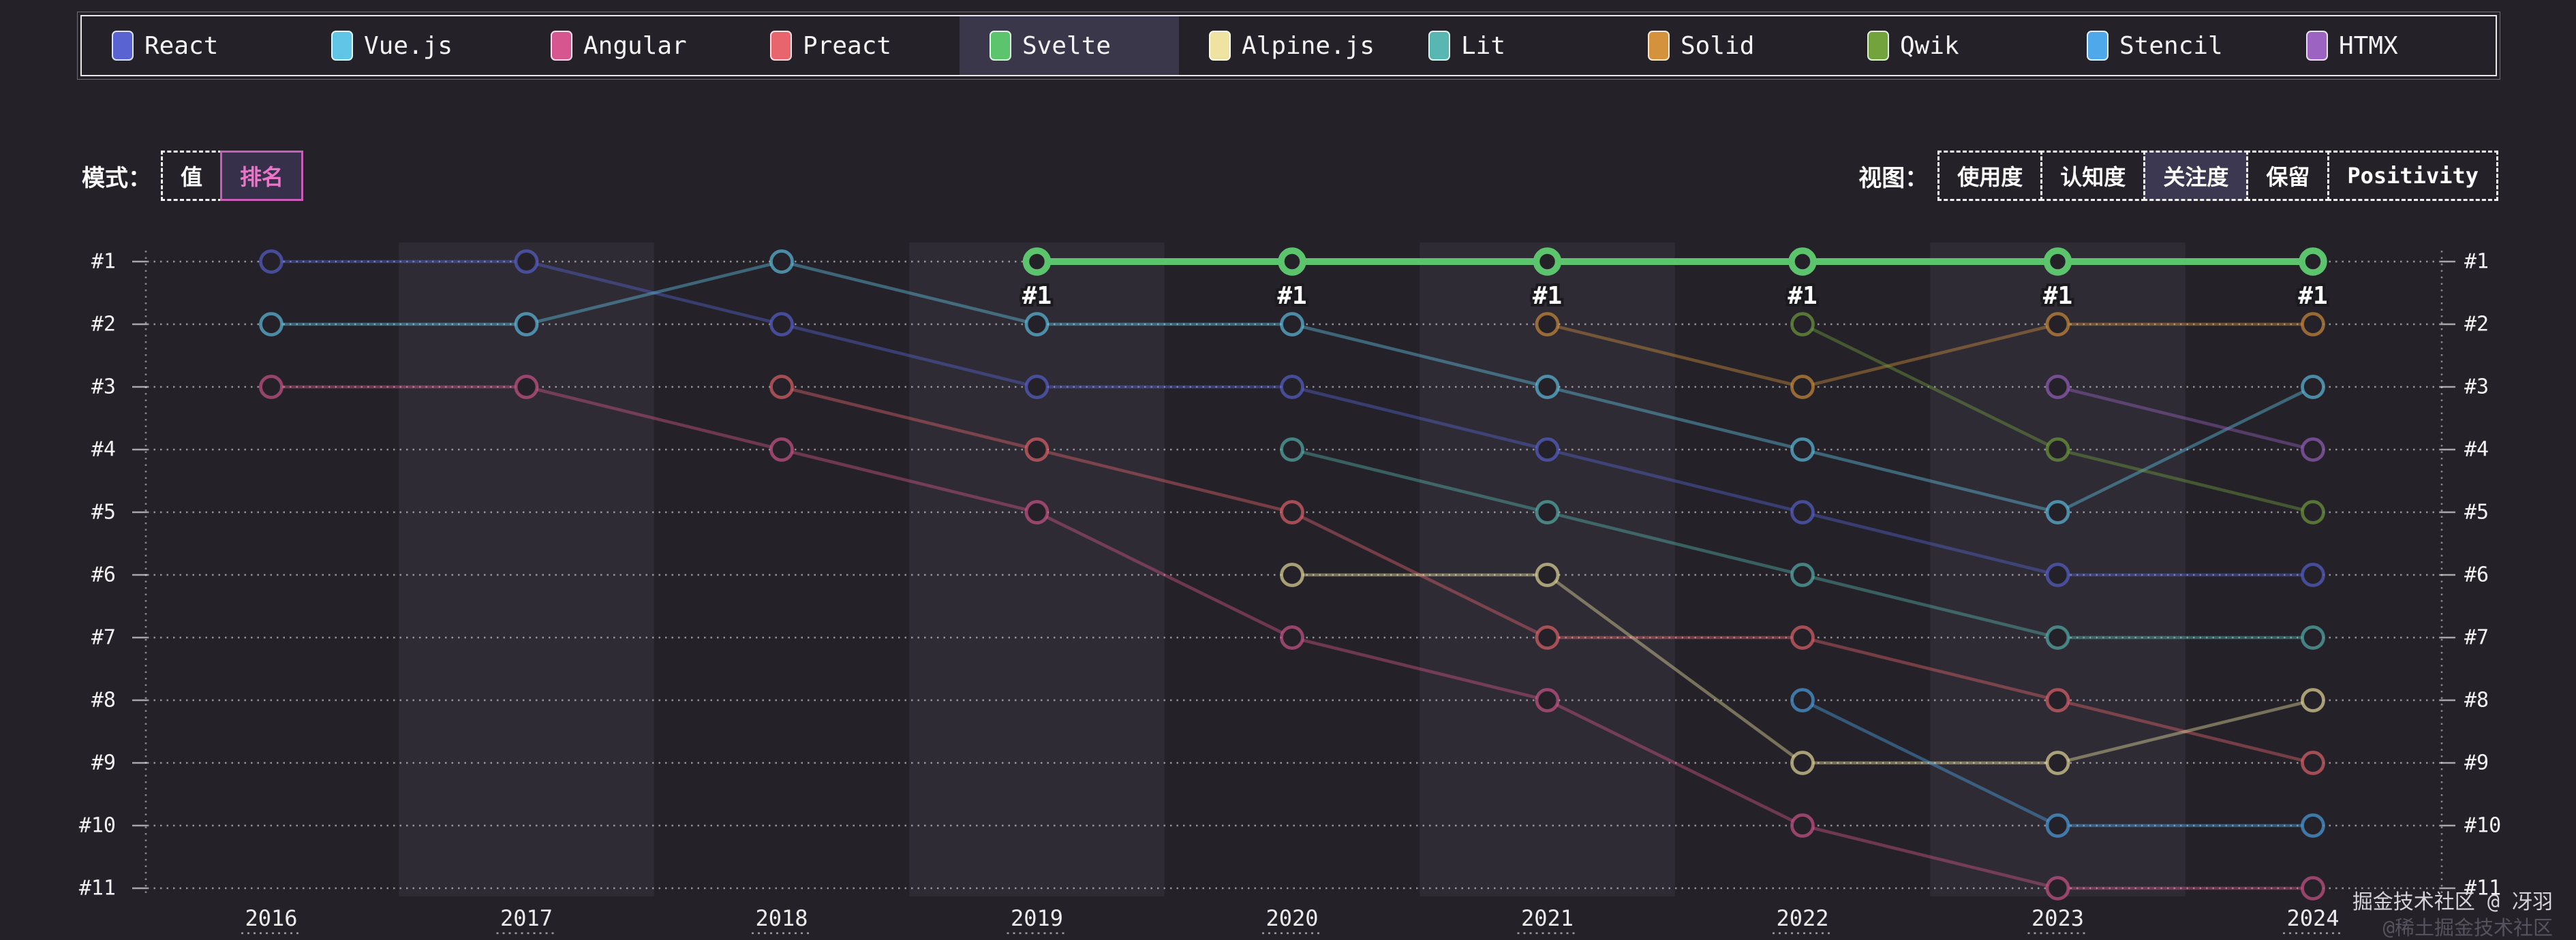  What do you see at coordinates (271, 324) in the screenshot?
I see `point-vue-js-2016` at bounding box center [271, 324].